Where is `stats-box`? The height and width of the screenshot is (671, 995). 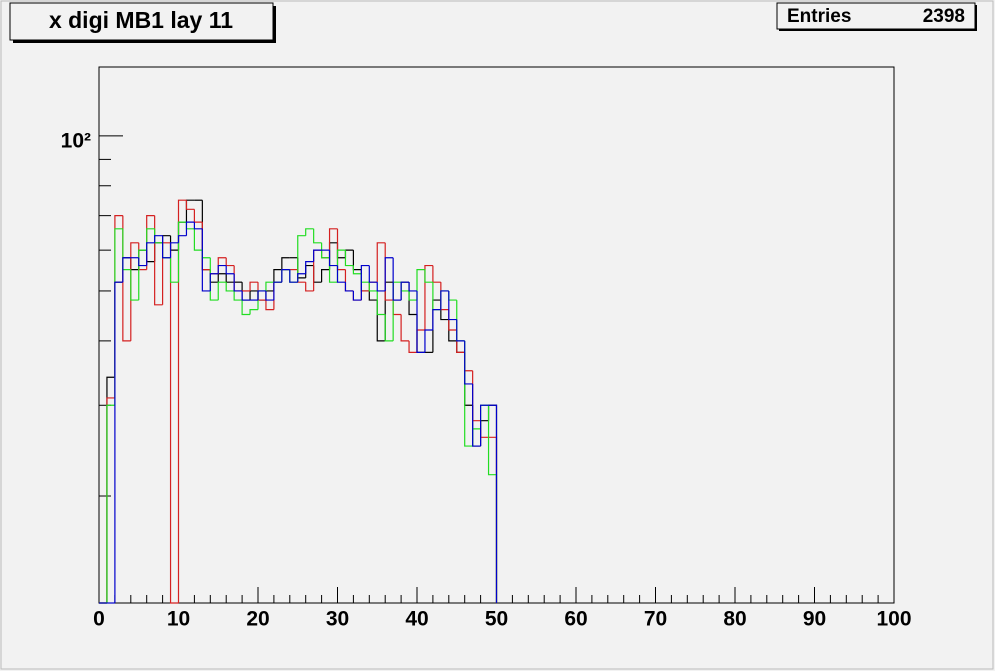
stats-box is located at coordinates (876, 16).